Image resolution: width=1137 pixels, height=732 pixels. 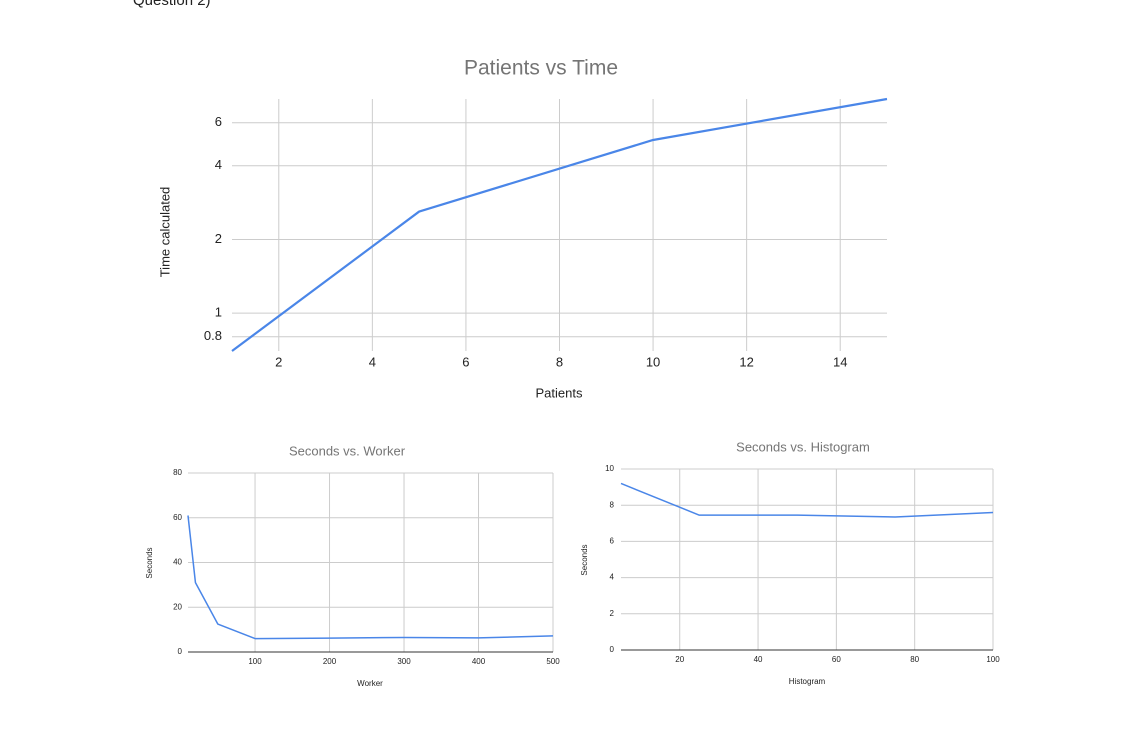 I want to click on x-tick-label: 2, so click(x=278, y=361).